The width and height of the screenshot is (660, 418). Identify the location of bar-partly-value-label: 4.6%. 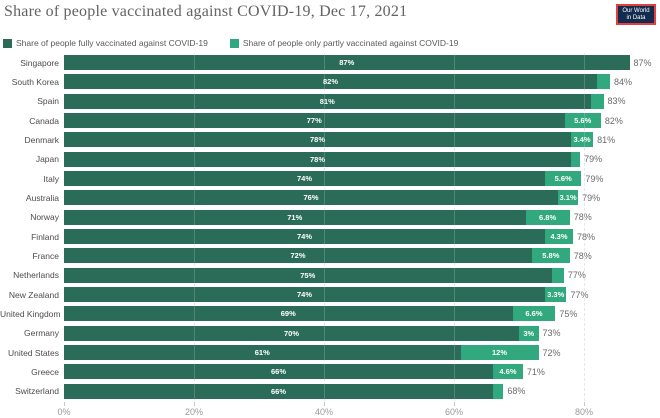
(508, 372).